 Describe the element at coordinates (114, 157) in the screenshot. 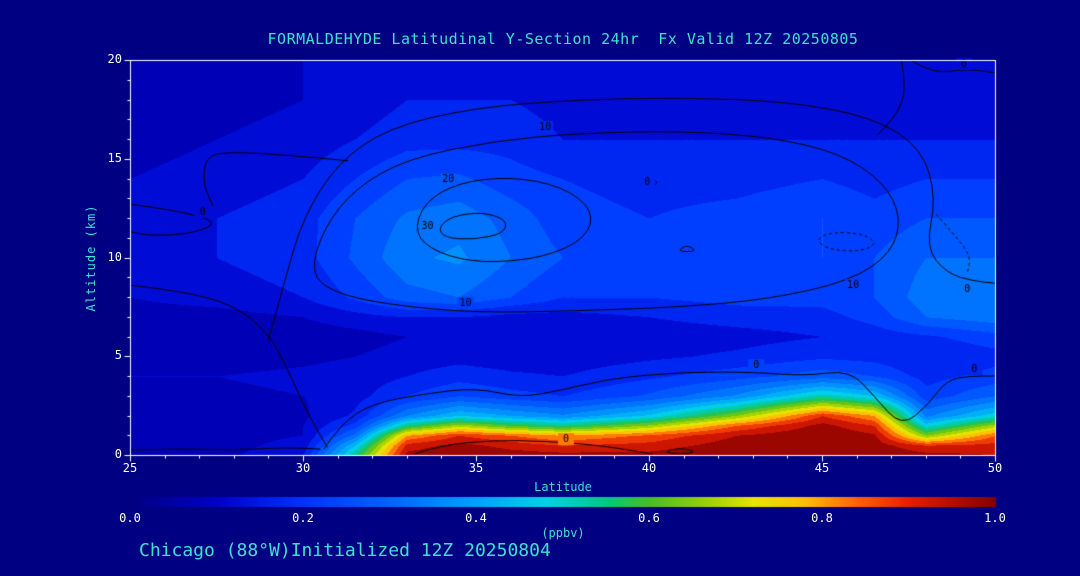

I see `y-tick-label: 15` at that location.